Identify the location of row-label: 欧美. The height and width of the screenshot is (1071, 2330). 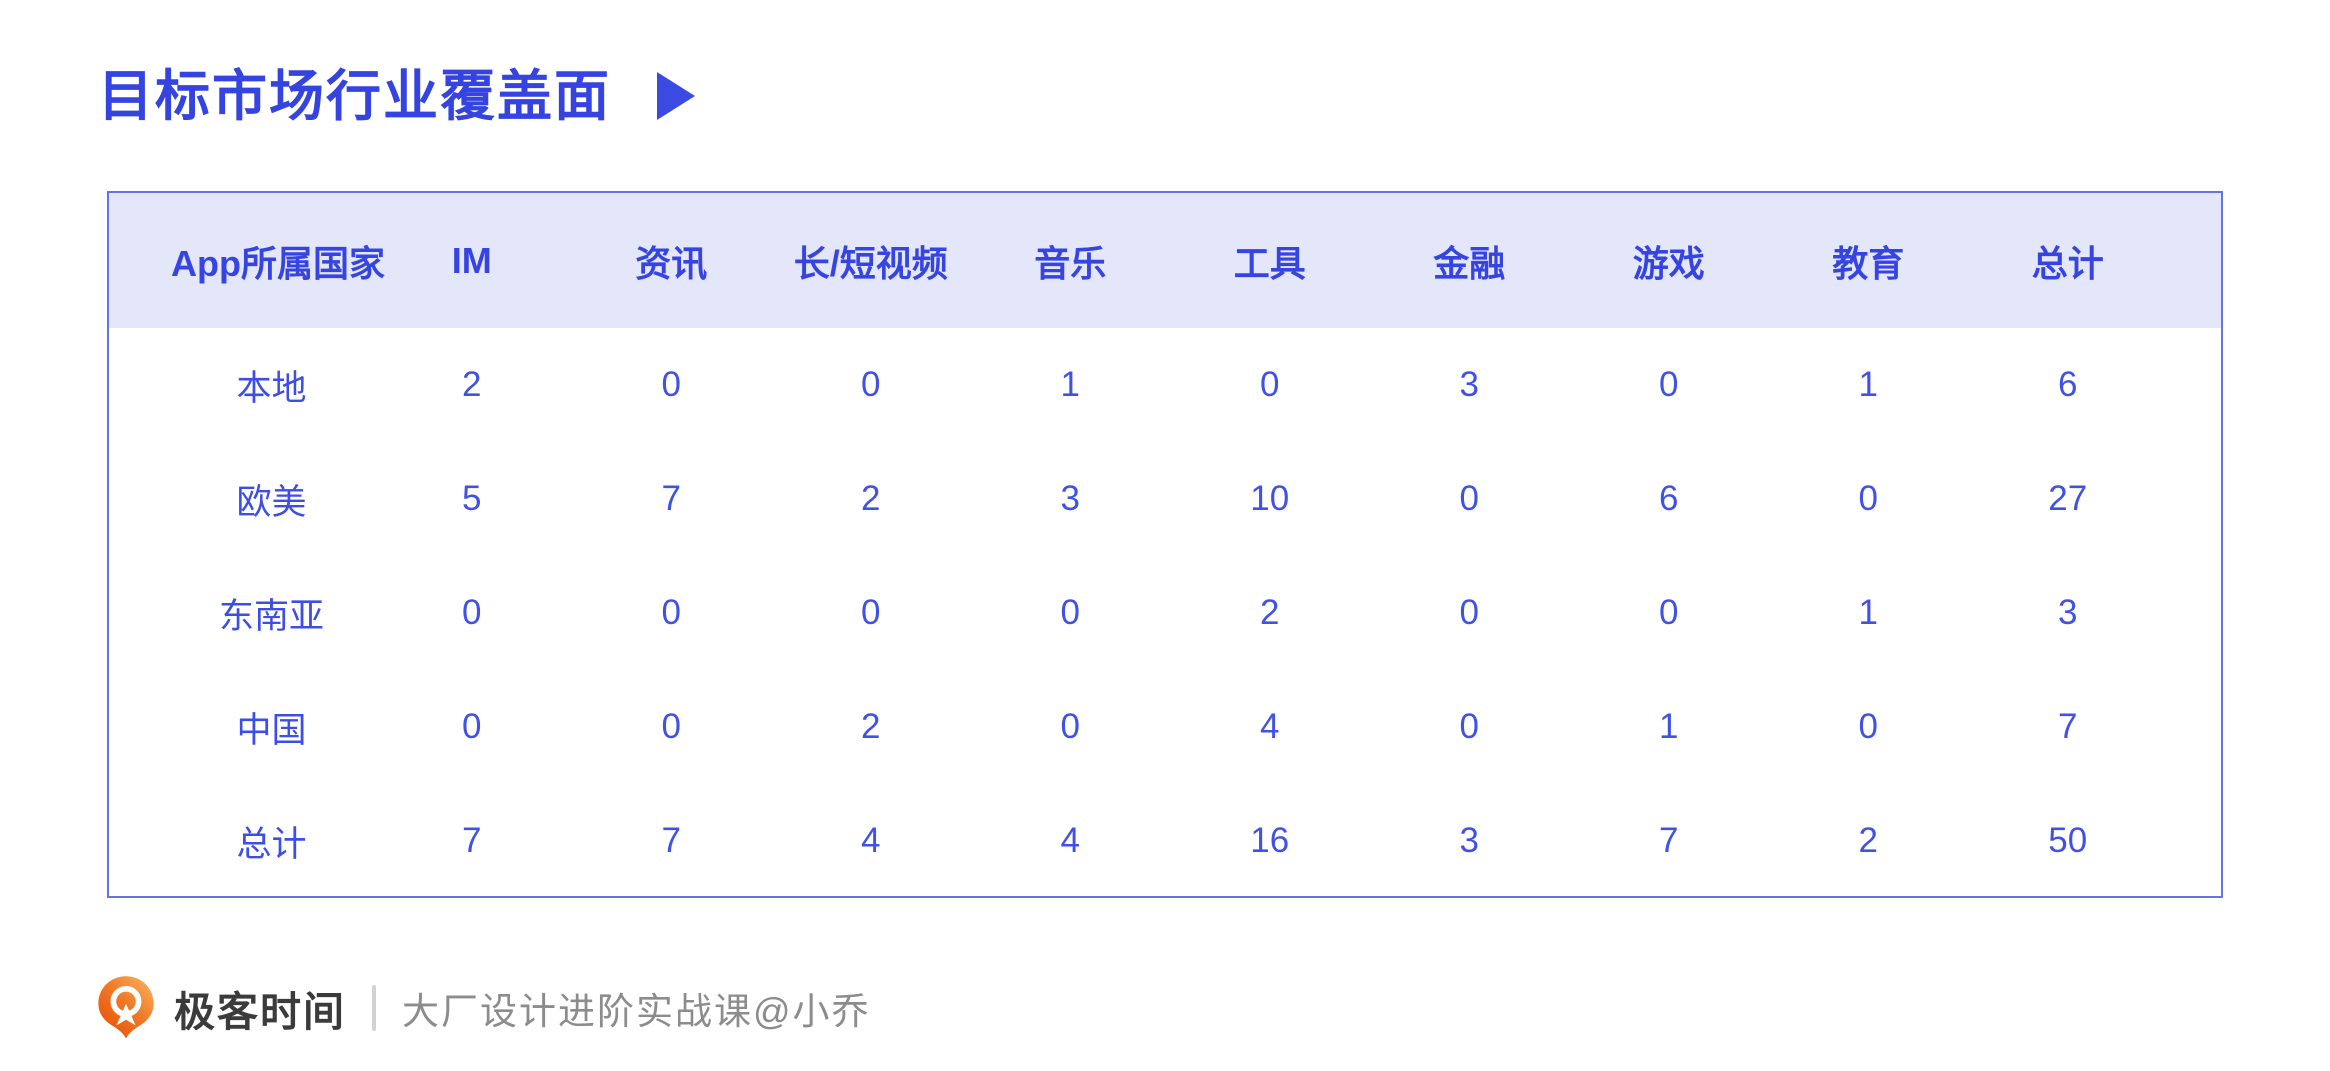
(271, 502).